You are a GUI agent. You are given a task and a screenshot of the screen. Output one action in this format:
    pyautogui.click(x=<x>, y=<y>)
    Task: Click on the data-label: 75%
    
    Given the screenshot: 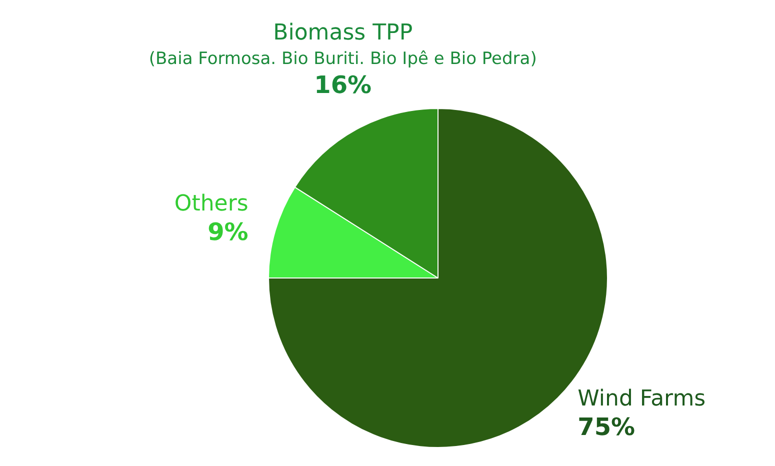 What is the action you would take?
    pyautogui.click(x=607, y=426)
    